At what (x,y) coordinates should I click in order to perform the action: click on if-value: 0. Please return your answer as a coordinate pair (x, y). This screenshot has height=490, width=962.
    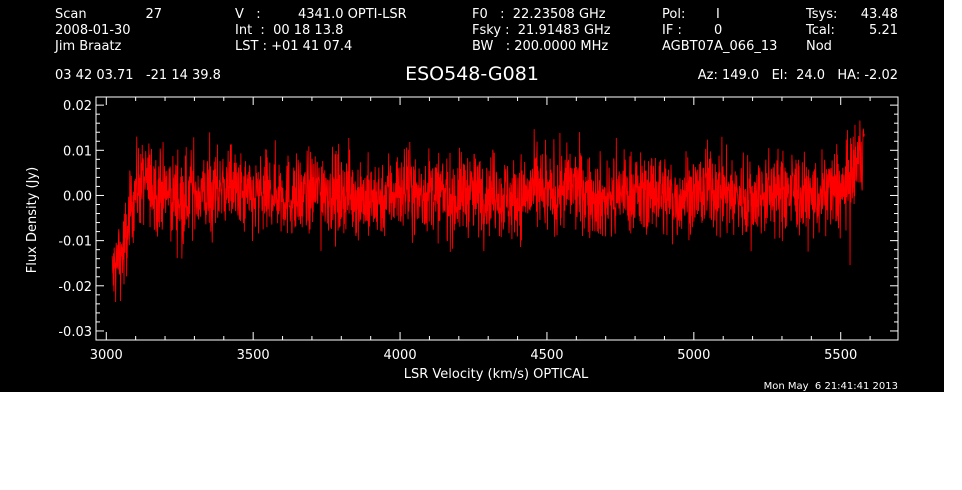
    Looking at the image, I should click on (718, 30).